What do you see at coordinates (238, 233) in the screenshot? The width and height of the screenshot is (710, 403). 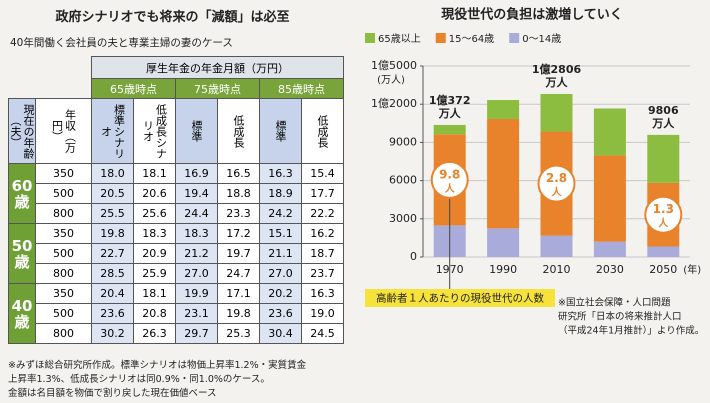 I see `value-cell: 17.2` at bounding box center [238, 233].